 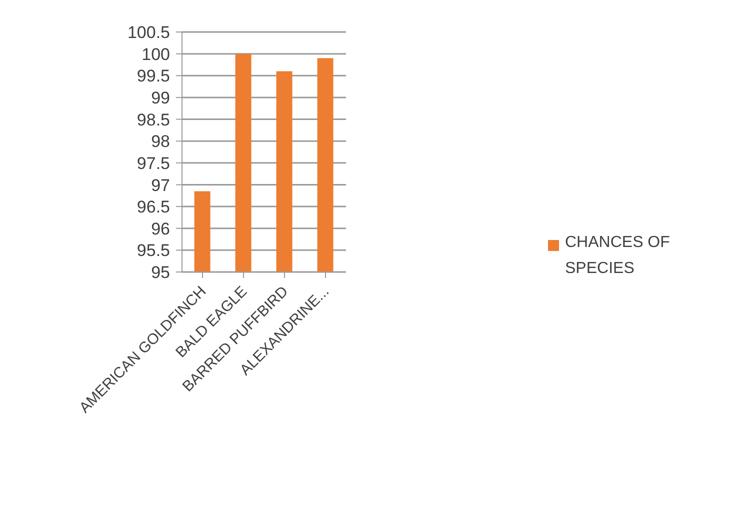 I want to click on y-tick-label: 100.5, so click(x=148, y=32).